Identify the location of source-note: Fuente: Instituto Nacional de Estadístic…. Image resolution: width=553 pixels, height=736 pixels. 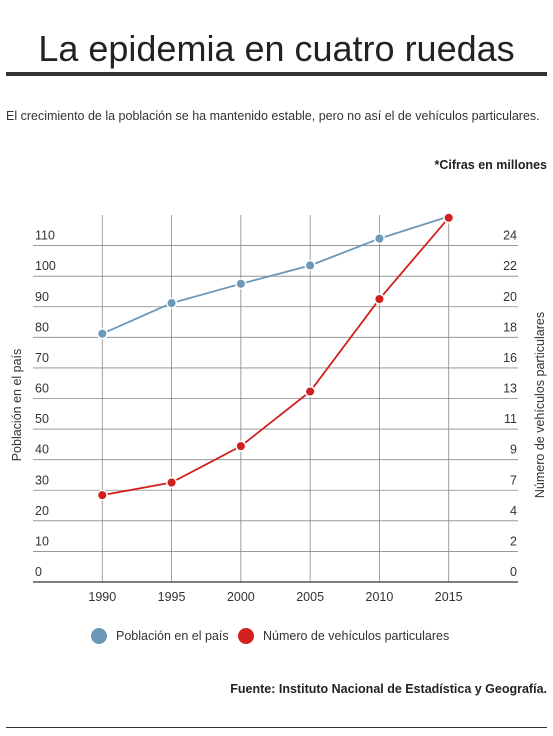
(388, 689).